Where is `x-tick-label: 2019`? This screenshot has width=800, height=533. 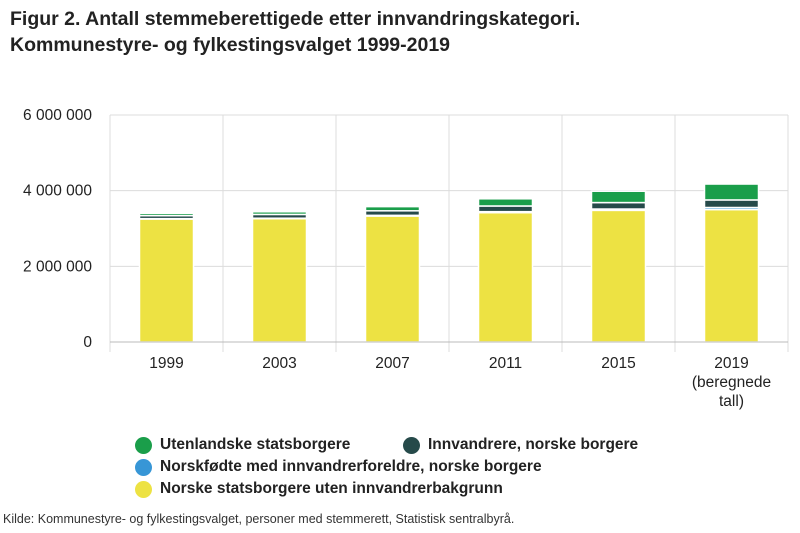 x-tick-label: 2019 is located at coordinates (731, 363).